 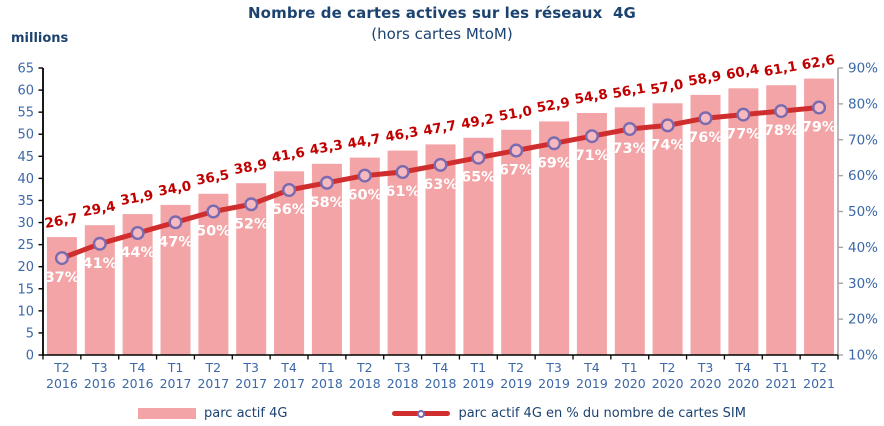 I want to click on bar-value-label: 51,0, so click(x=516, y=114).